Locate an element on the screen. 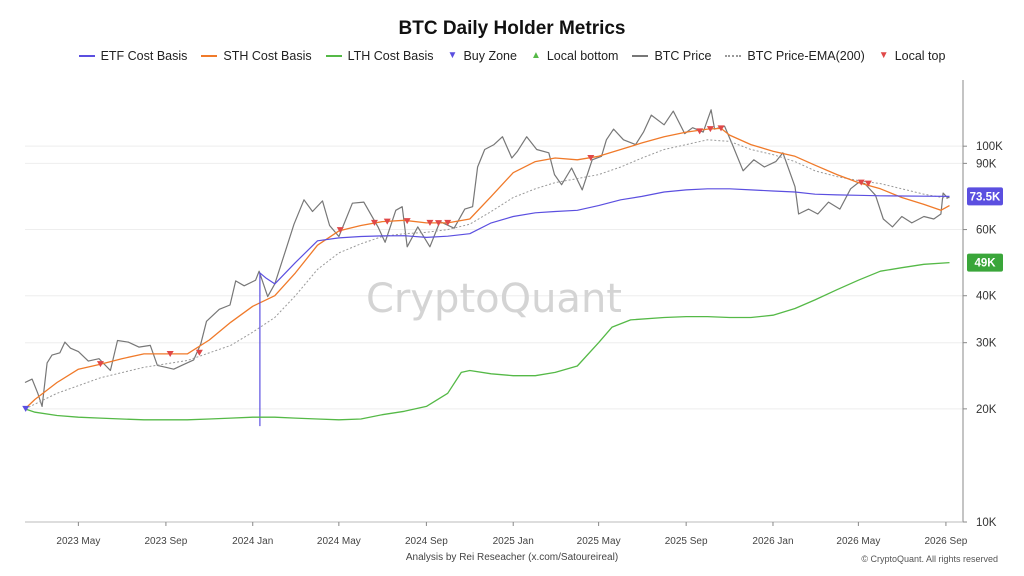 This screenshot has height=576, width=1024. y-tick-label: 20K is located at coordinates (986, 410).